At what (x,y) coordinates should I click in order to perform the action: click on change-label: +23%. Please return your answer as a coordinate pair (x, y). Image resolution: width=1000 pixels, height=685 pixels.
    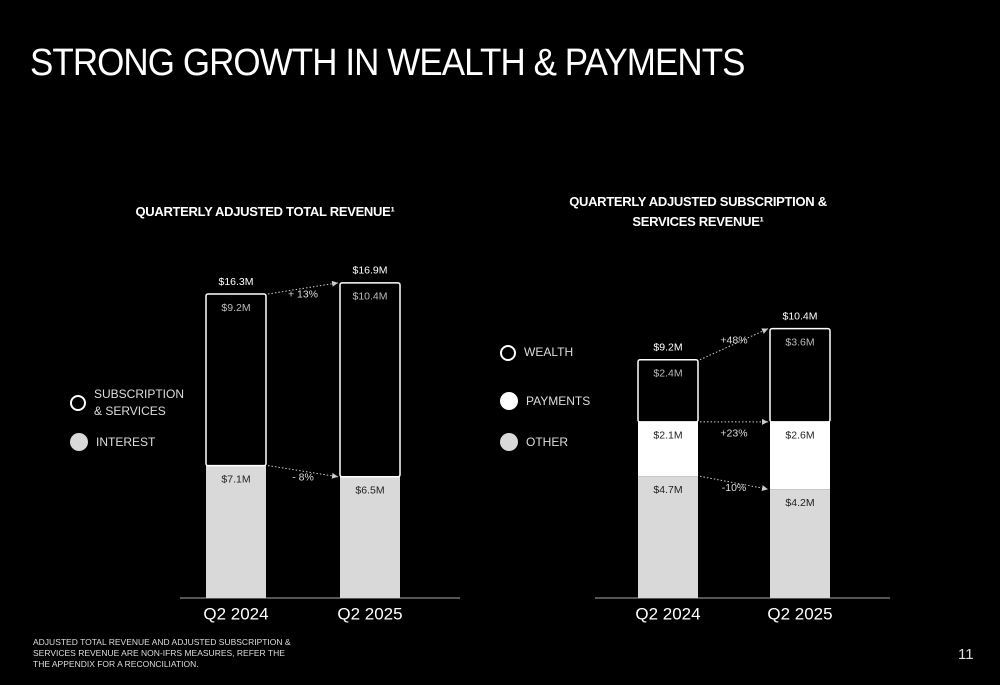
    Looking at the image, I should click on (733, 434).